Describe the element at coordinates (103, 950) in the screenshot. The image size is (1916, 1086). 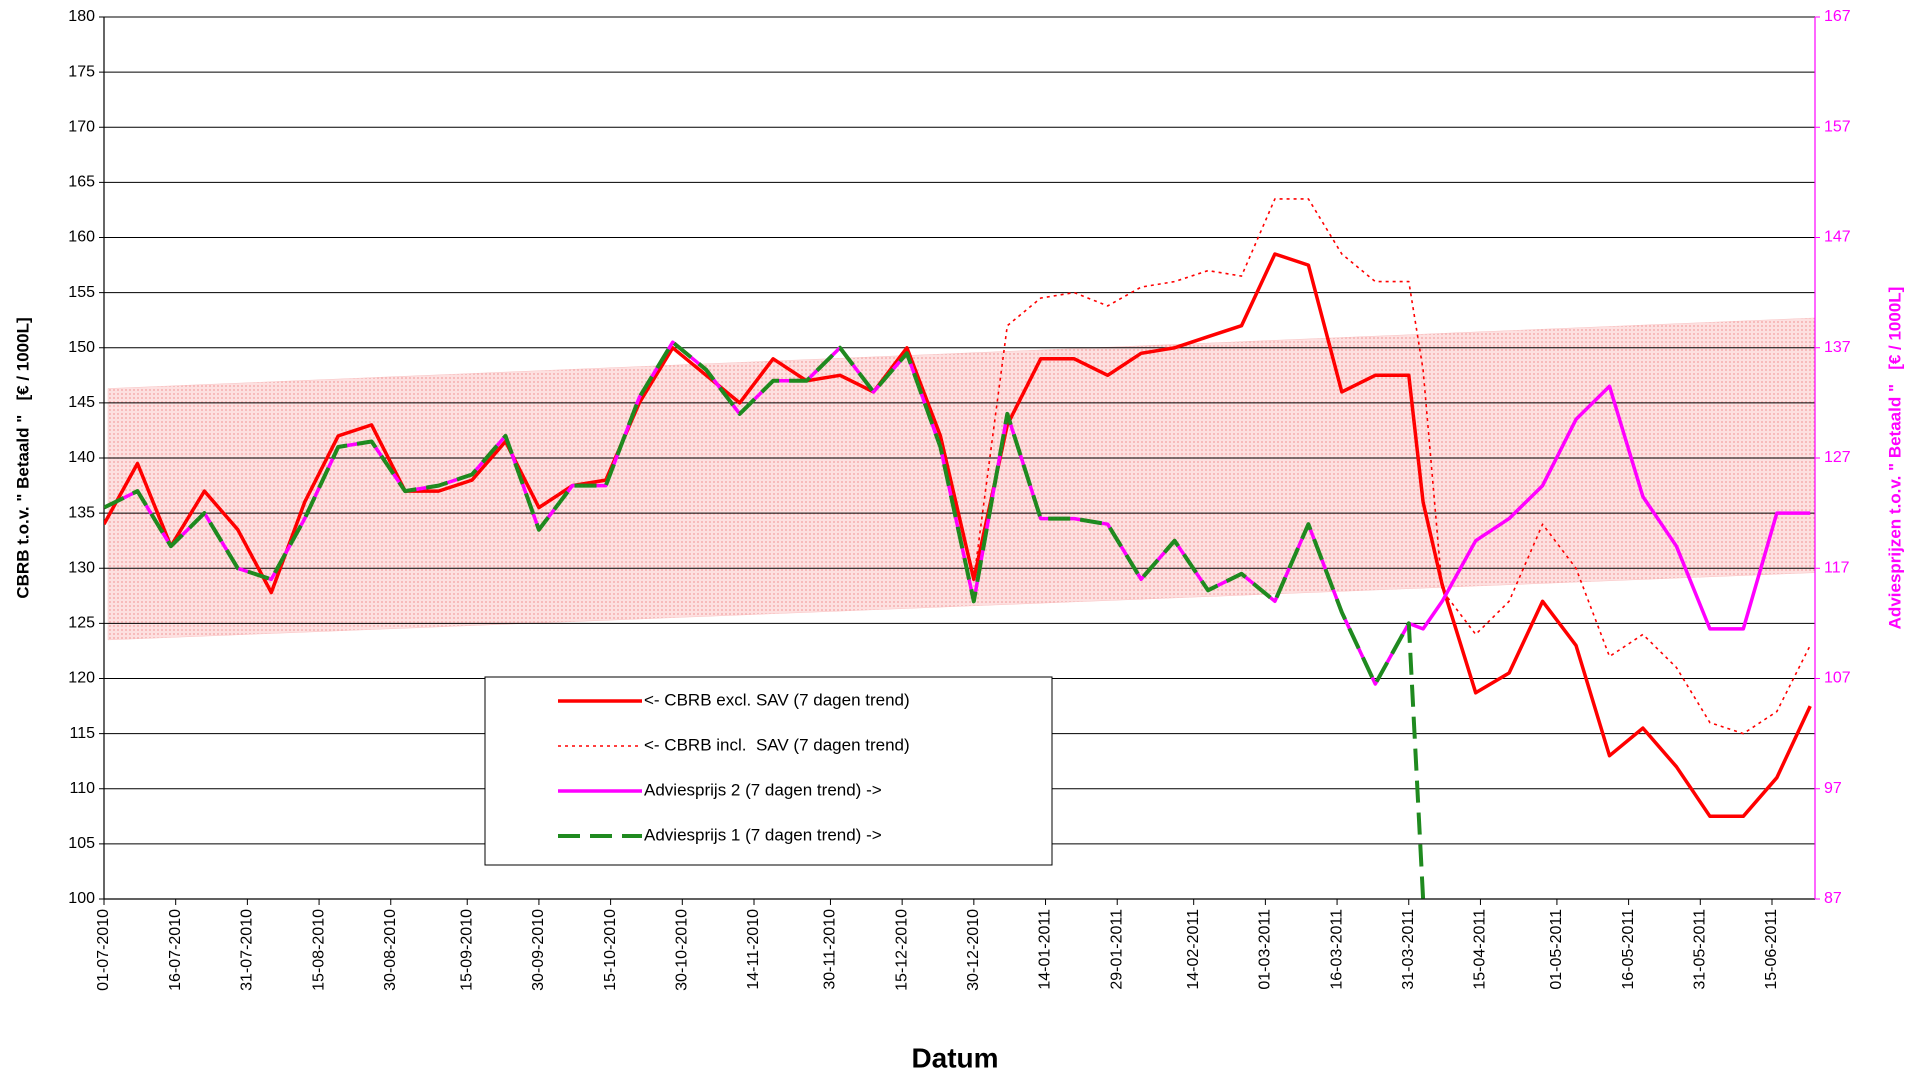
I see `x-tick-label: 01-07-2010` at that location.